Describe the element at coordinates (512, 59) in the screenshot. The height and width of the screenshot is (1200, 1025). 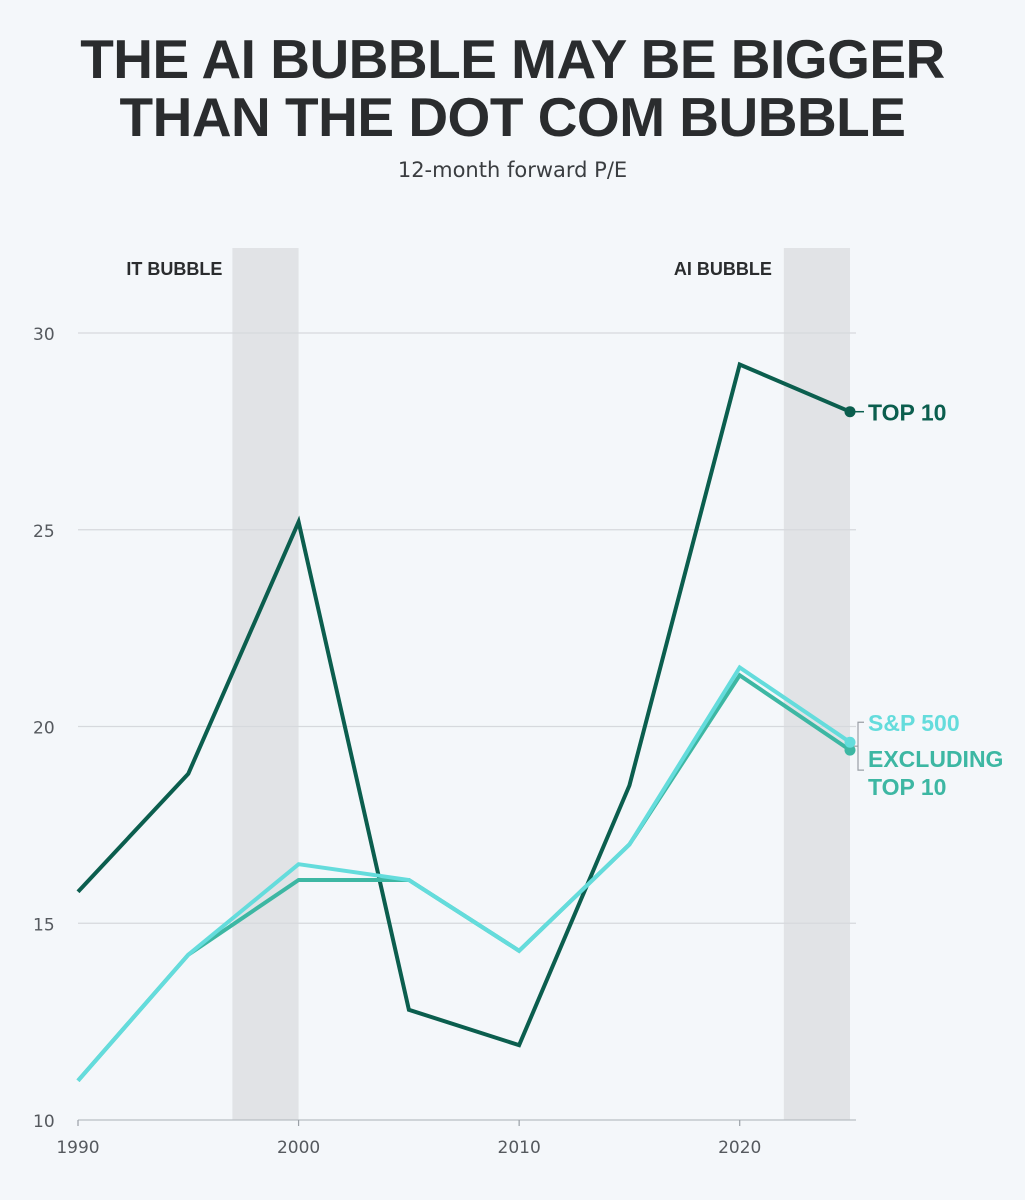
I see `chart-title-line-1: THE AI BUBBLE MAY BE BIGGER` at that location.